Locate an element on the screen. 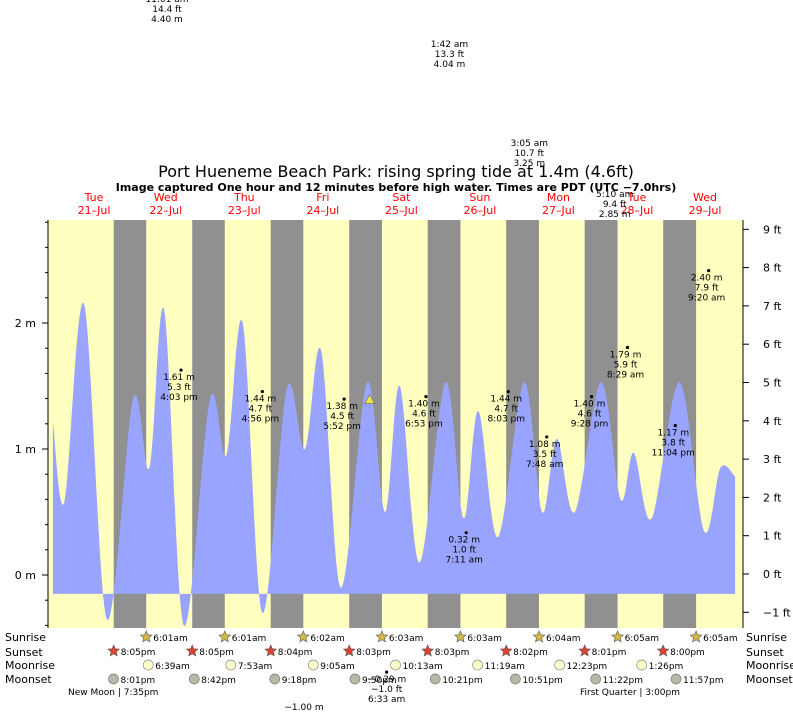  sunset-time: 8:04pm is located at coordinates (295, 653).